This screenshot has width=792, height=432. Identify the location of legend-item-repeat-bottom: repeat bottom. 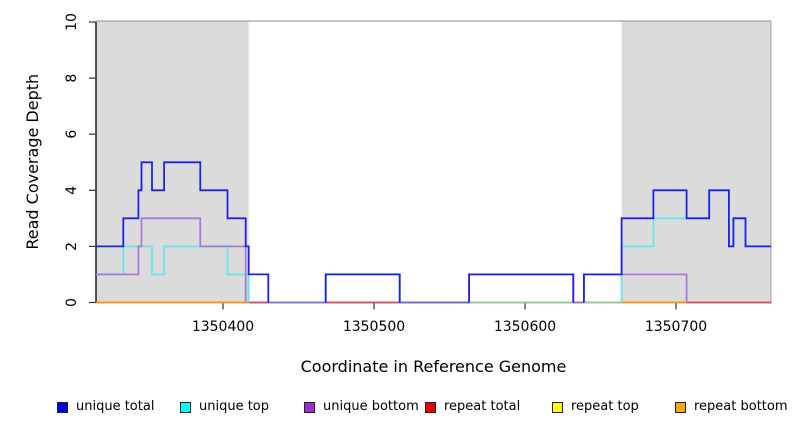
(731, 407).